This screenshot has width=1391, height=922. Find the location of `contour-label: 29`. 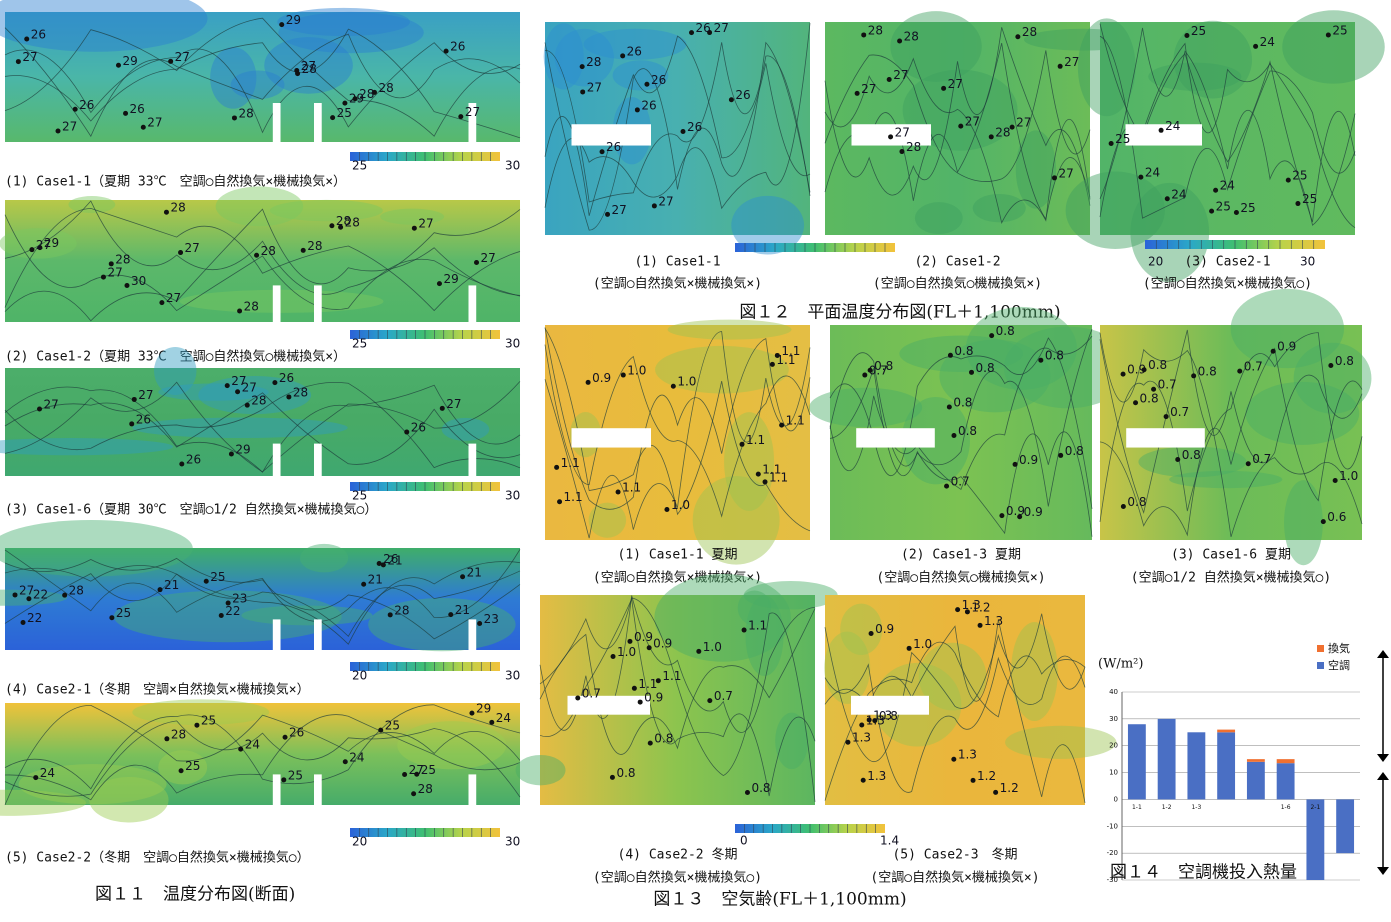

contour-label: 29 is located at coordinates (293, 20).